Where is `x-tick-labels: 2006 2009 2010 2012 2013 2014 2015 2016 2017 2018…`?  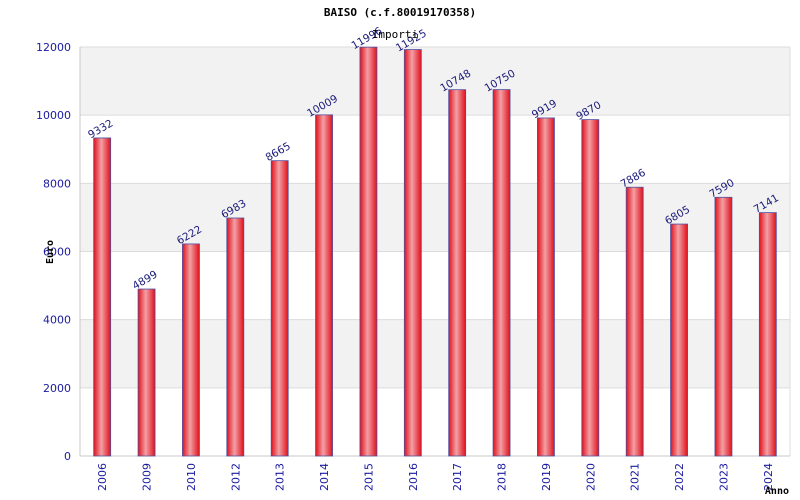
x-tick-labels: 2006 2009 2010 2012 2013 2014 2015 2016 2017 2018… is located at coordinates (435, 477).